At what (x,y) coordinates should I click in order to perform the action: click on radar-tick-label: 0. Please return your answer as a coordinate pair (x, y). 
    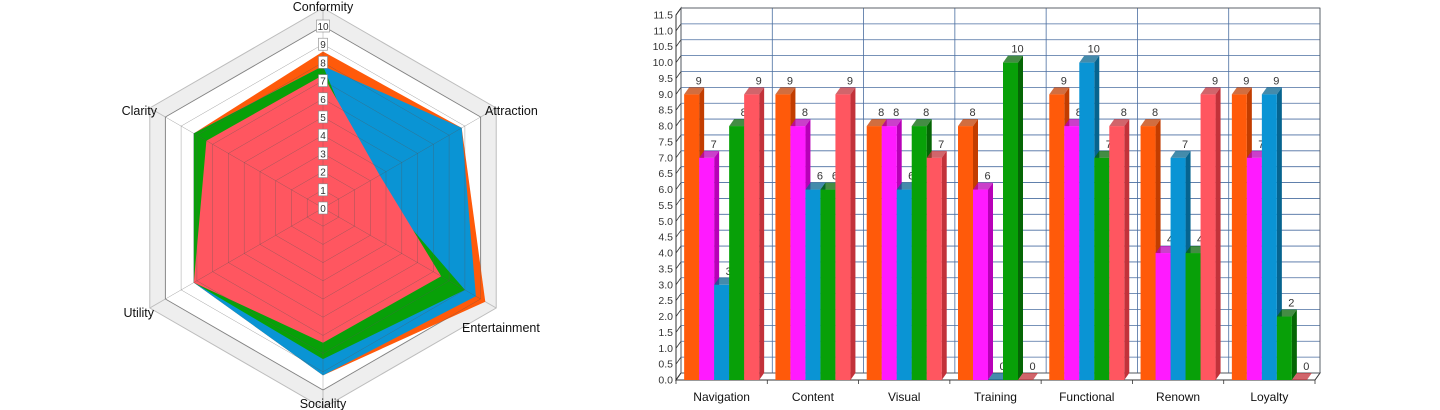
    Looking at the image, I should click on (323, 209).